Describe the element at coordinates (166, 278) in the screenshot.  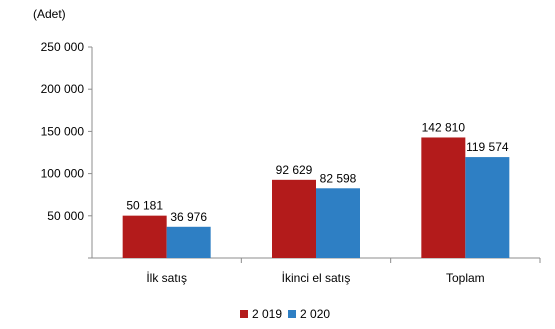
I see `category-label: İlk satış` at that location.